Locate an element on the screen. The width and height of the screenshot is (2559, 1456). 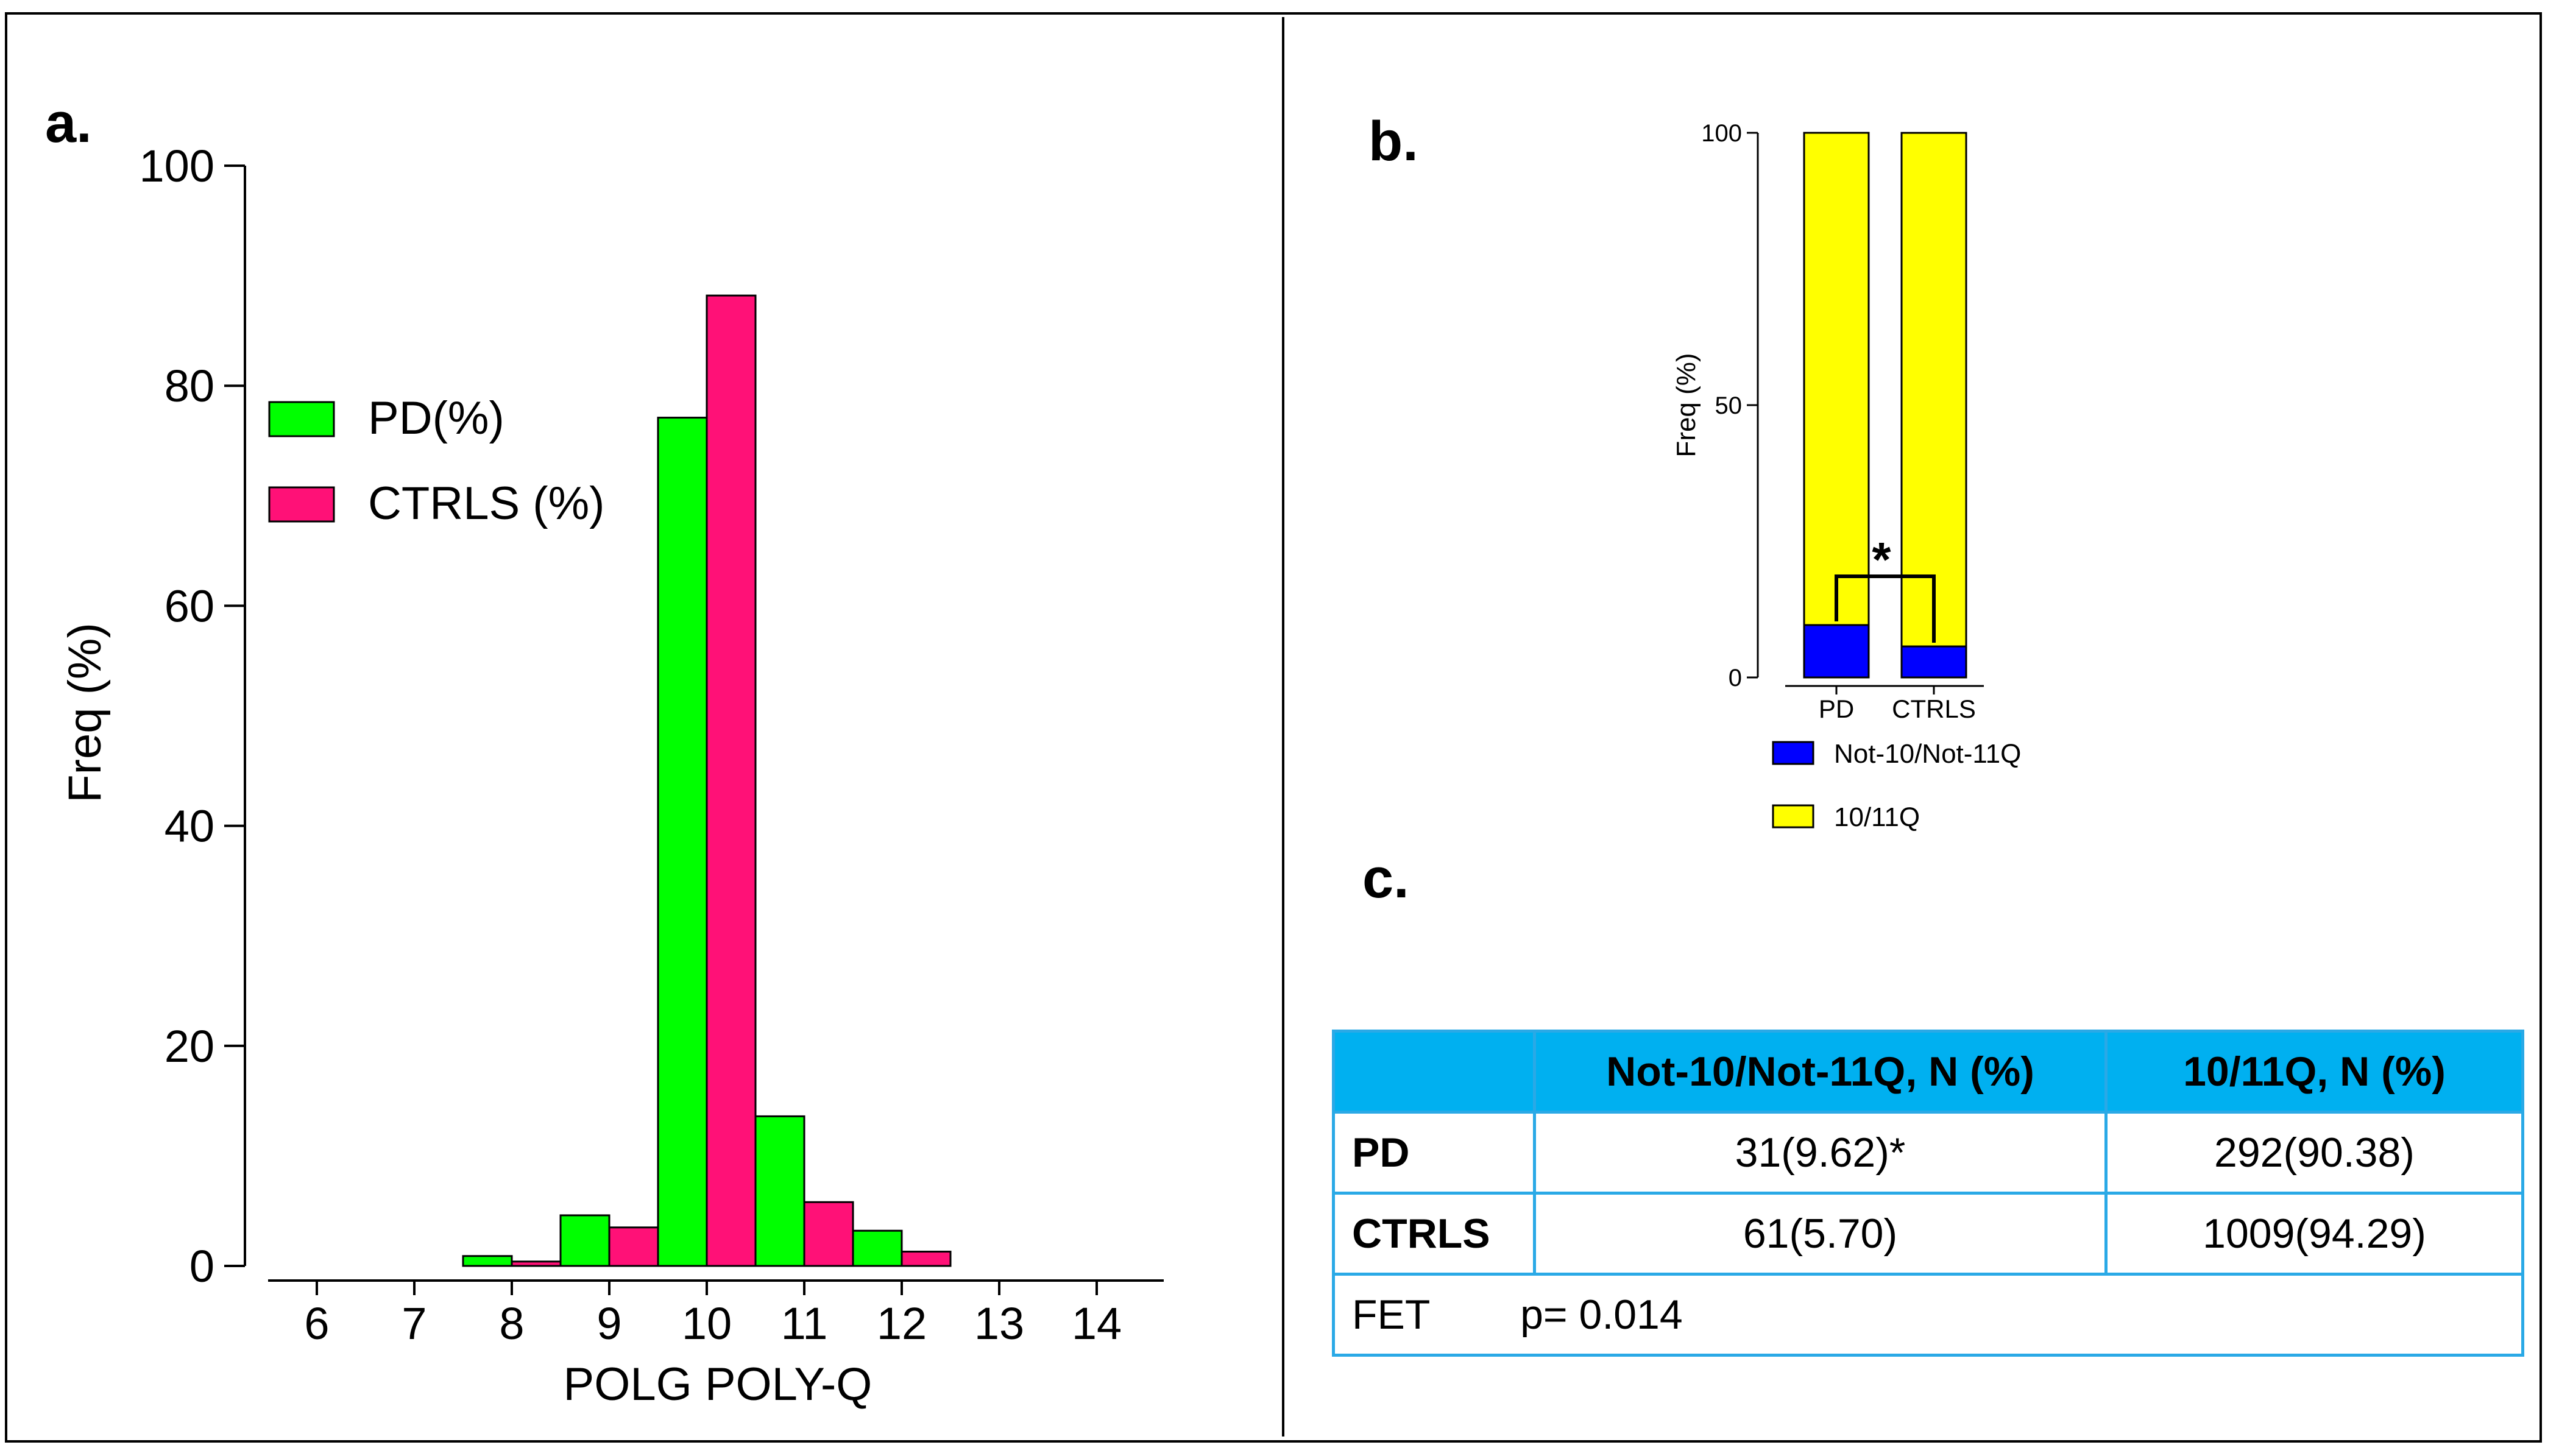
chart-a-y-tick-label: 60 is located at coordinates (189, 606).